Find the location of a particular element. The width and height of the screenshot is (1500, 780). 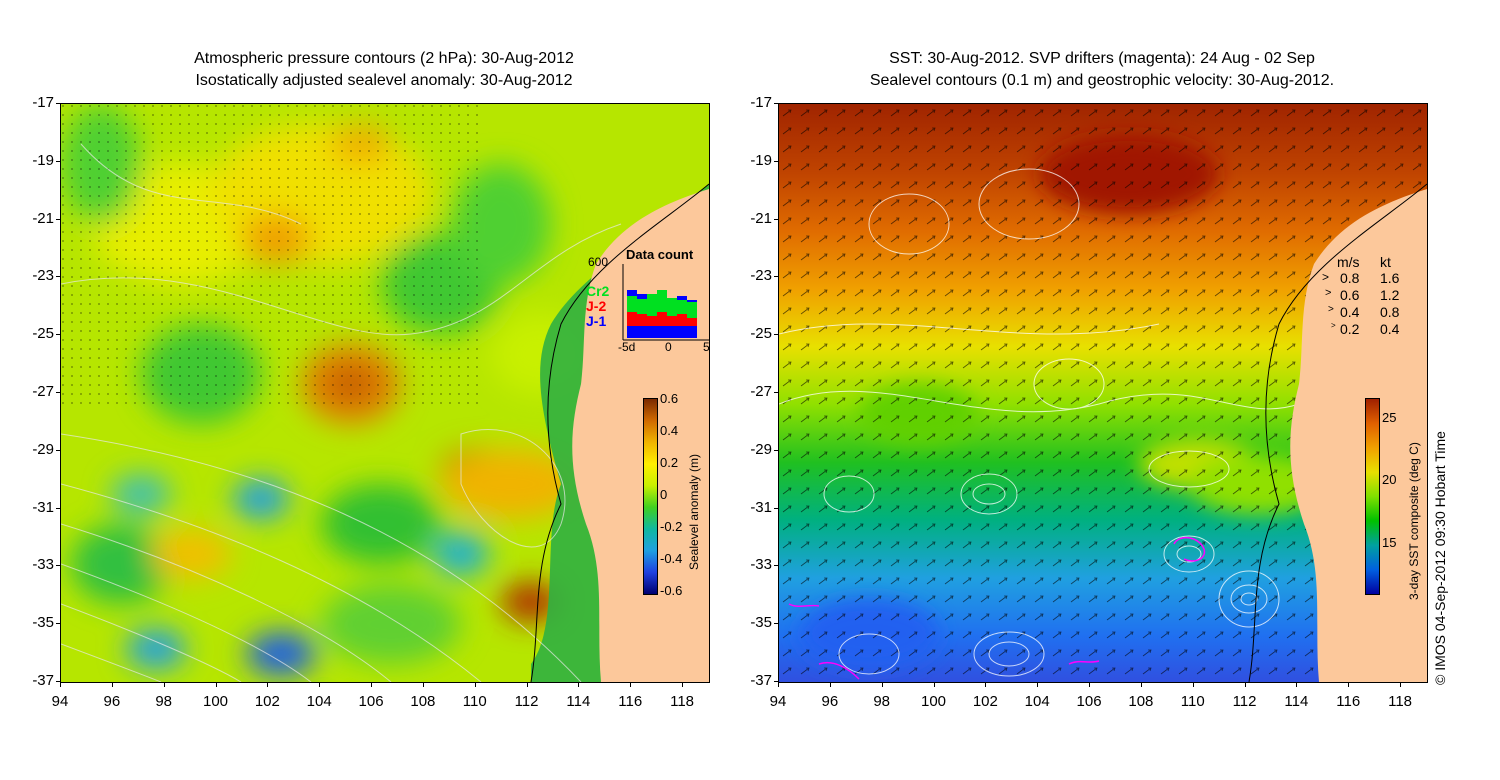

data-count-xtick-minus5: -5d is located at coordinates (627, 347).